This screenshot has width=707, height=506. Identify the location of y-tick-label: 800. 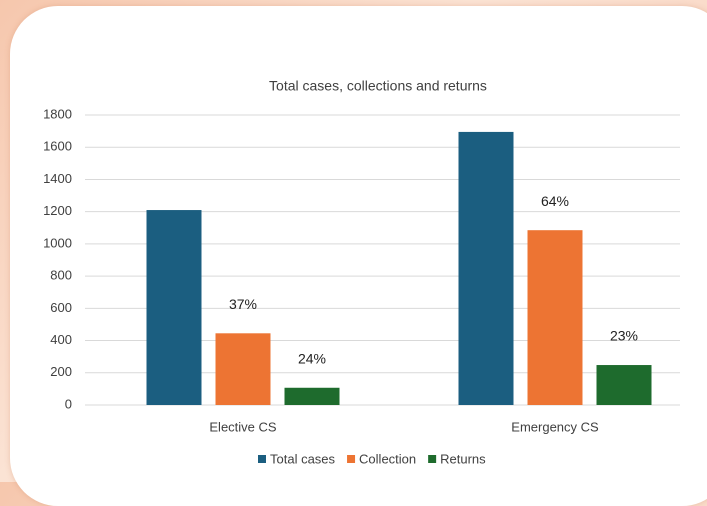
(61, 275).